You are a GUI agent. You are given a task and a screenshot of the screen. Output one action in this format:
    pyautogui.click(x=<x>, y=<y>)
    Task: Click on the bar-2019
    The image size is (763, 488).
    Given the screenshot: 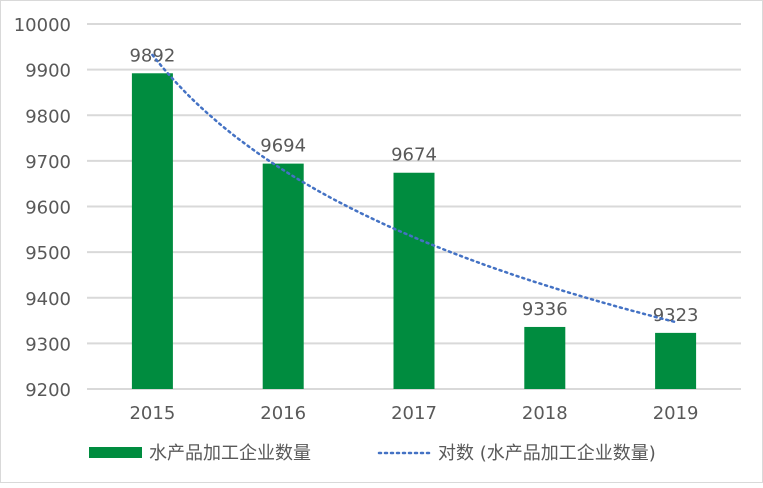 What is the action you would take?
    pyautogui.click(x=676, y=360)
    